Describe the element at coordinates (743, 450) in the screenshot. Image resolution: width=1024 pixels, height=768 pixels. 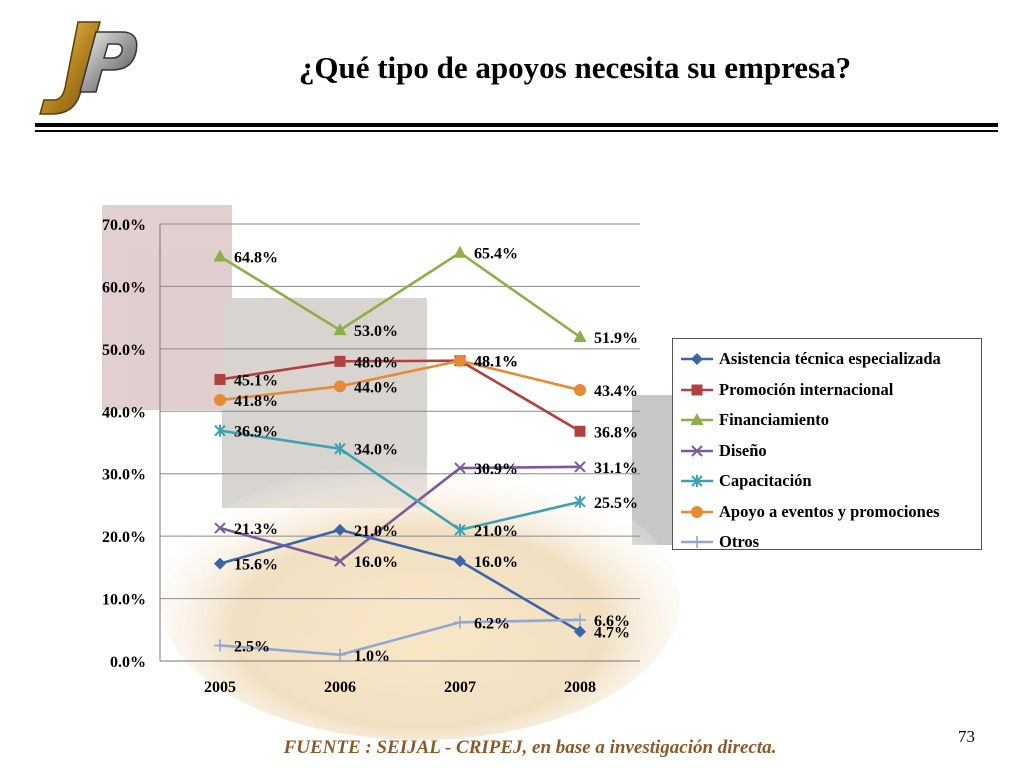
I see `legend-label: Diseño` at that location.